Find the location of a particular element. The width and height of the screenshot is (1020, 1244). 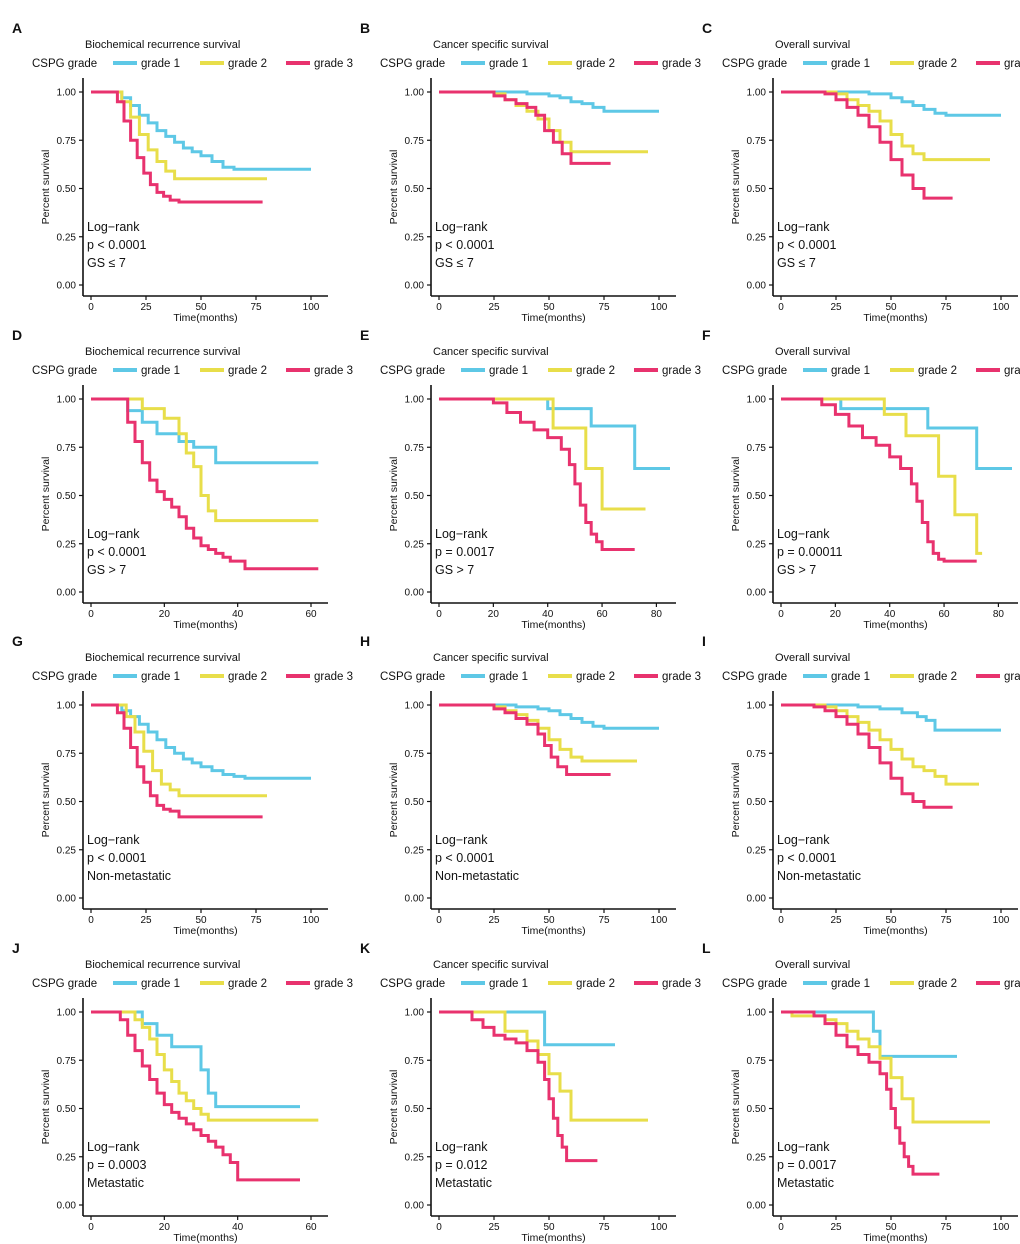

annotation-p-value: p = 0.0003 is located at coordinates (116, 1165).